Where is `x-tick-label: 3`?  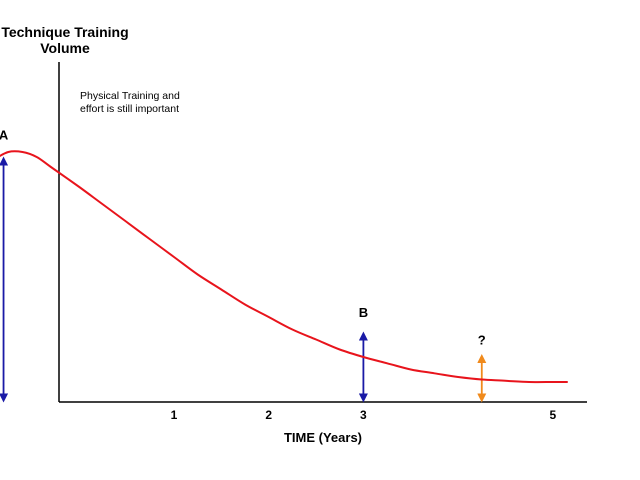
x-tick-label: 3 is located at coordinates (363, 415).